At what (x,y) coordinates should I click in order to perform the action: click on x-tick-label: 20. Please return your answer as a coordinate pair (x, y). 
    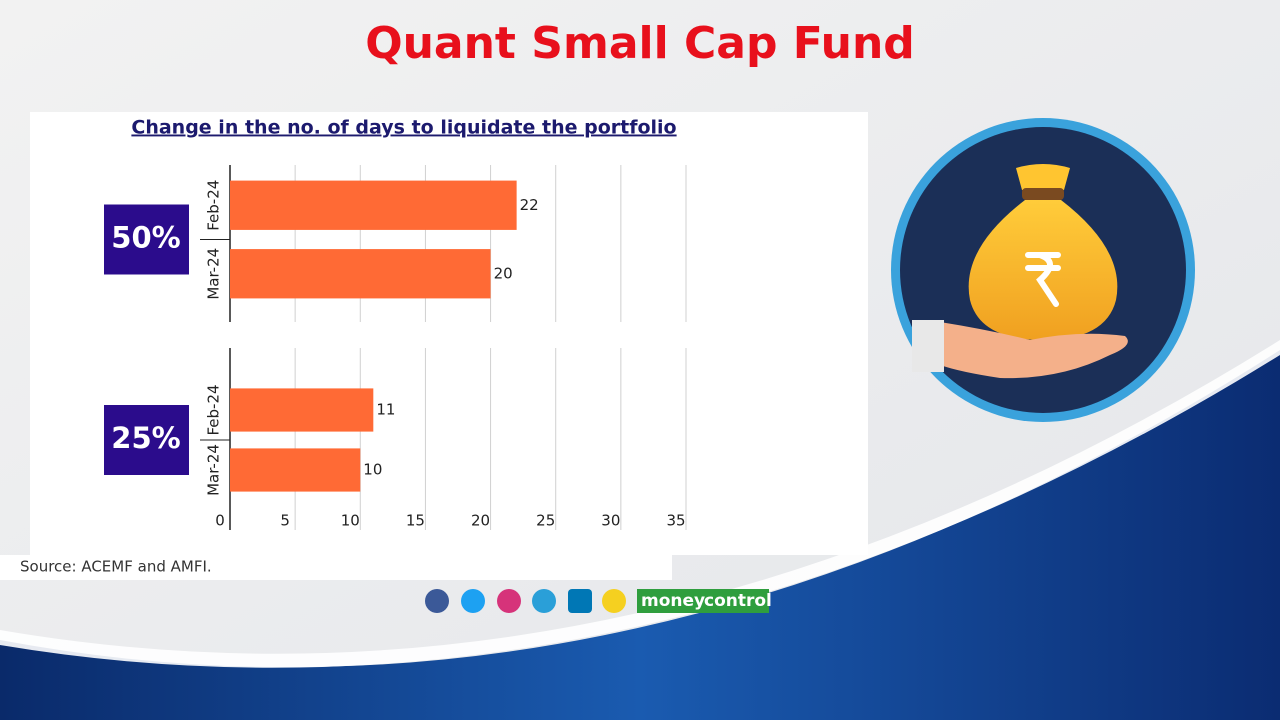
    Looking at the image, I should click on (480, 521).